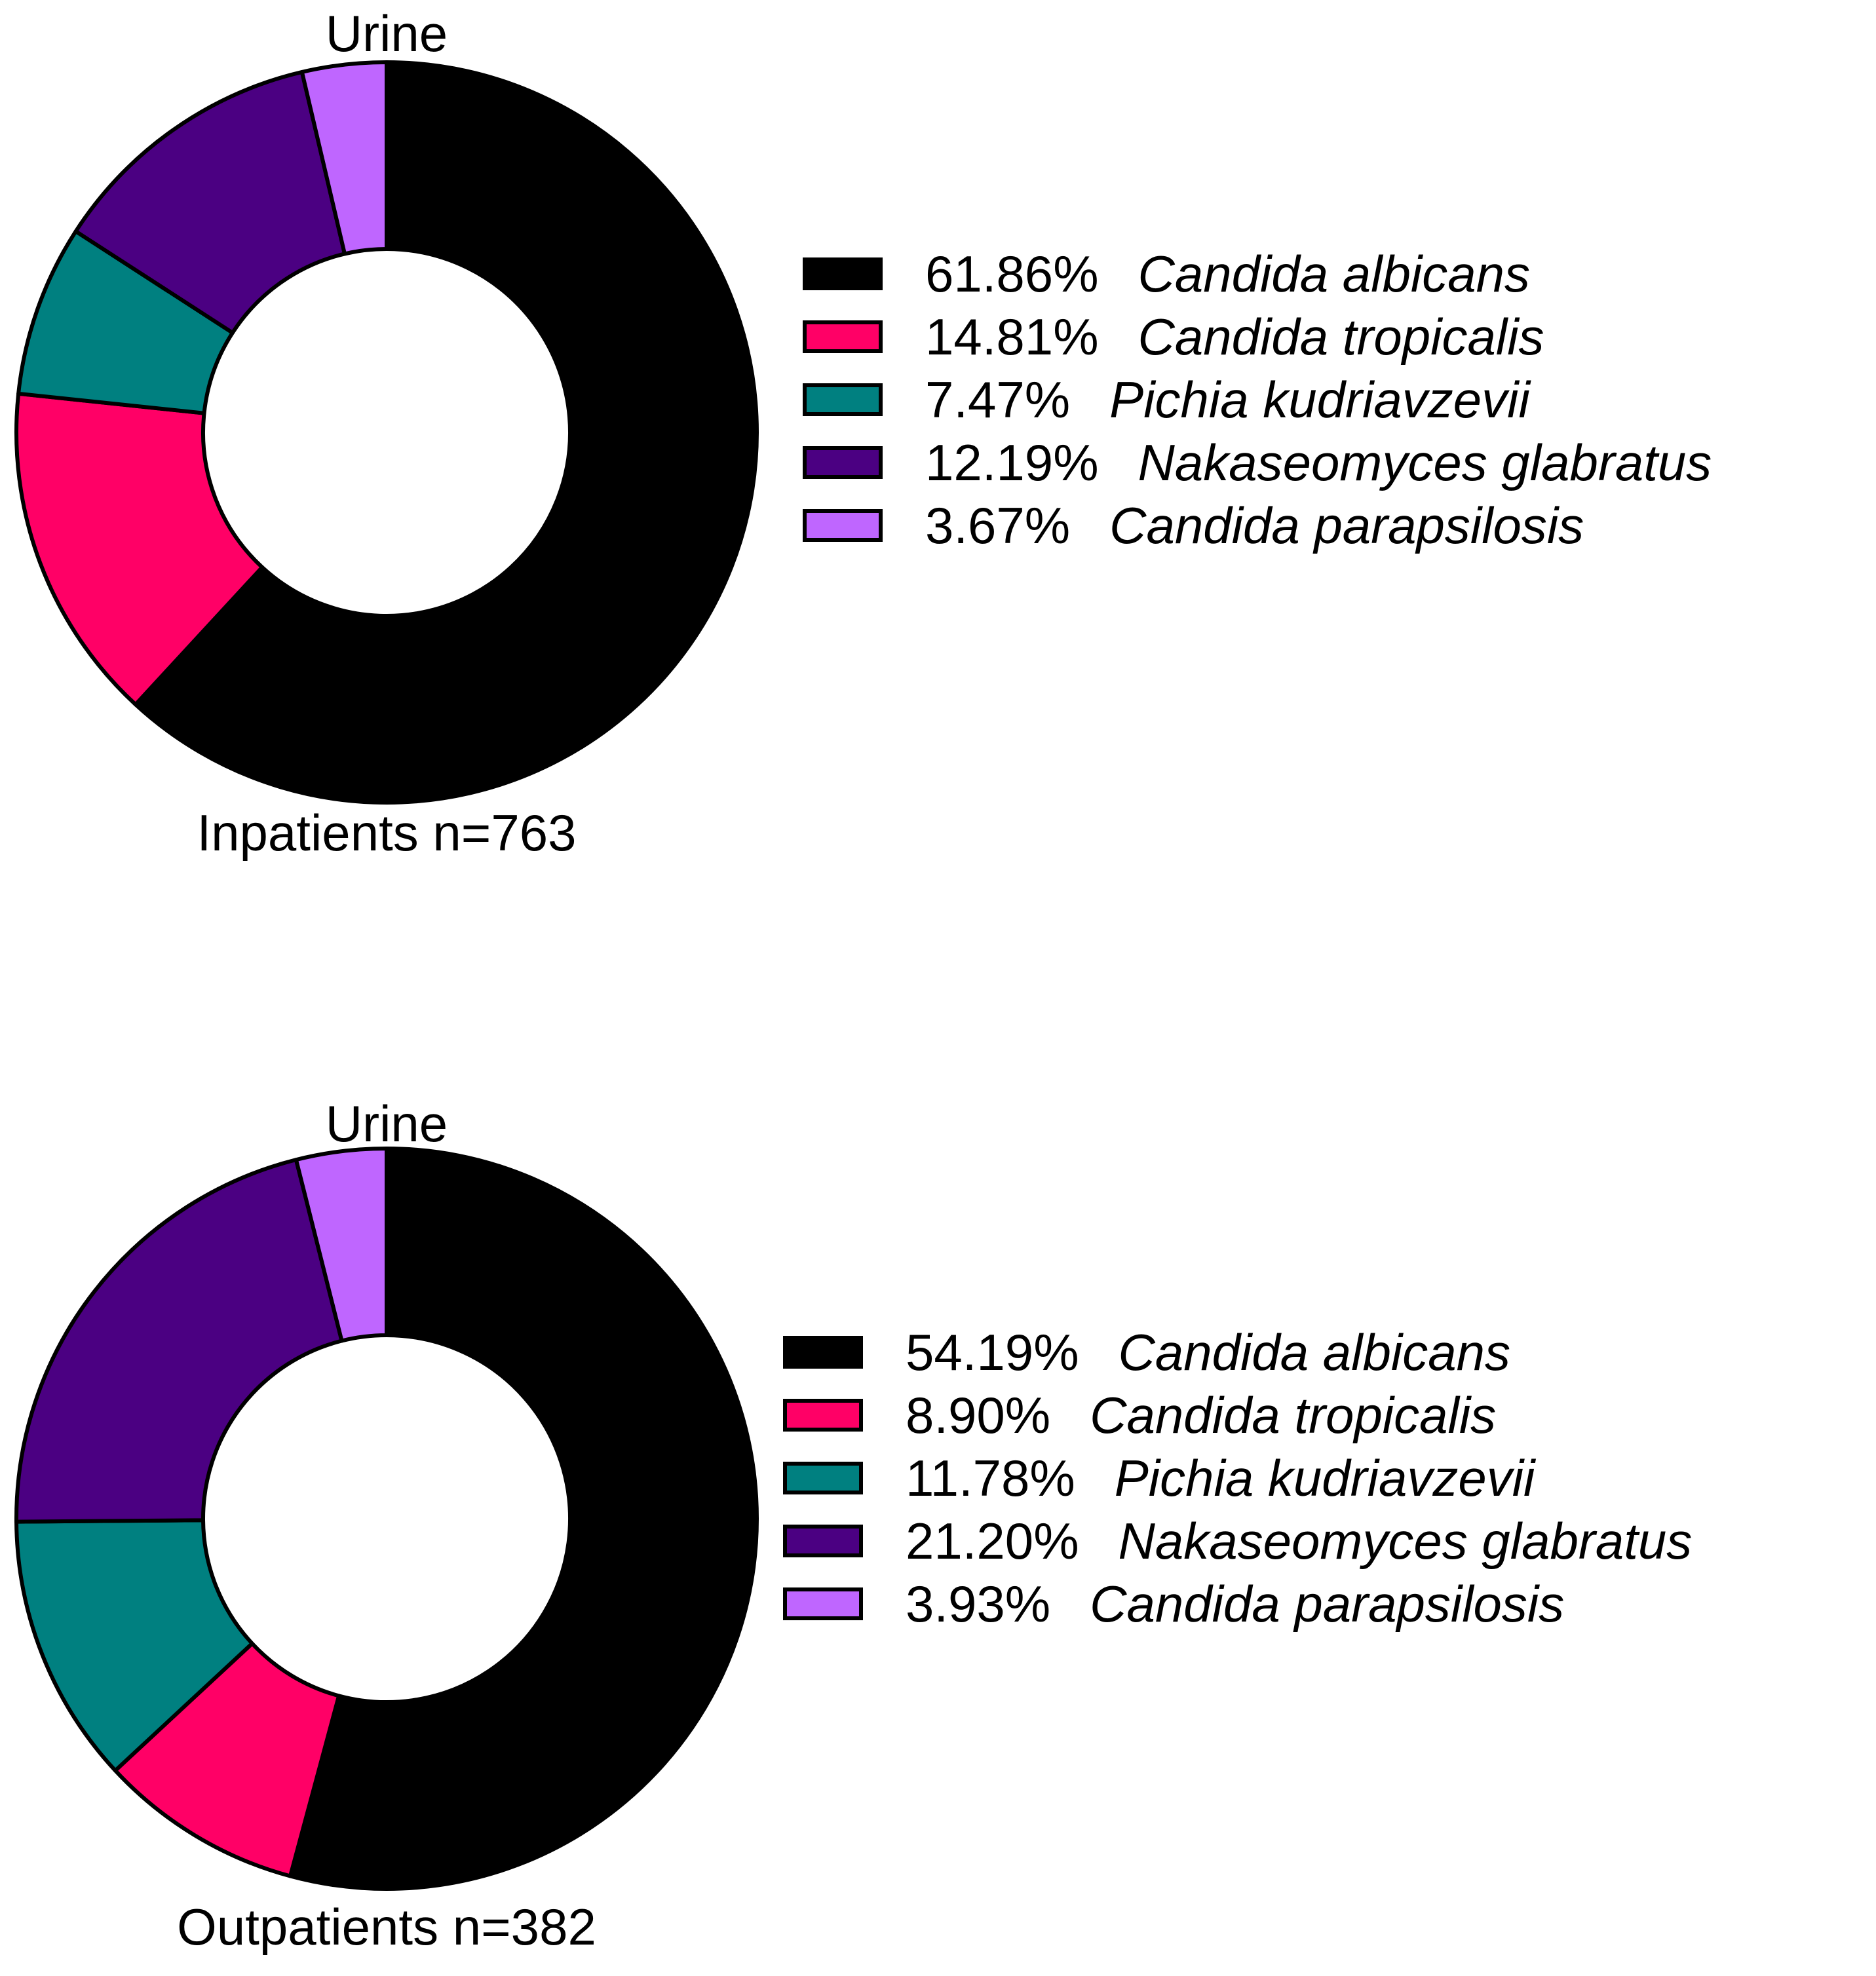 This screenshot has height=1976, width=1876. I want to click on legend-entry: 54.19% Candida albicans, so click(1208, 1352).